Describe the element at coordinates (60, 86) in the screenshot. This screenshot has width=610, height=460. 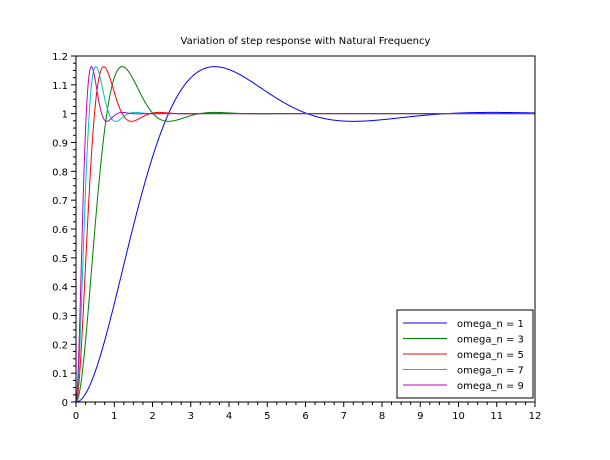
I see `y-tick-label: 1.1` at that location.